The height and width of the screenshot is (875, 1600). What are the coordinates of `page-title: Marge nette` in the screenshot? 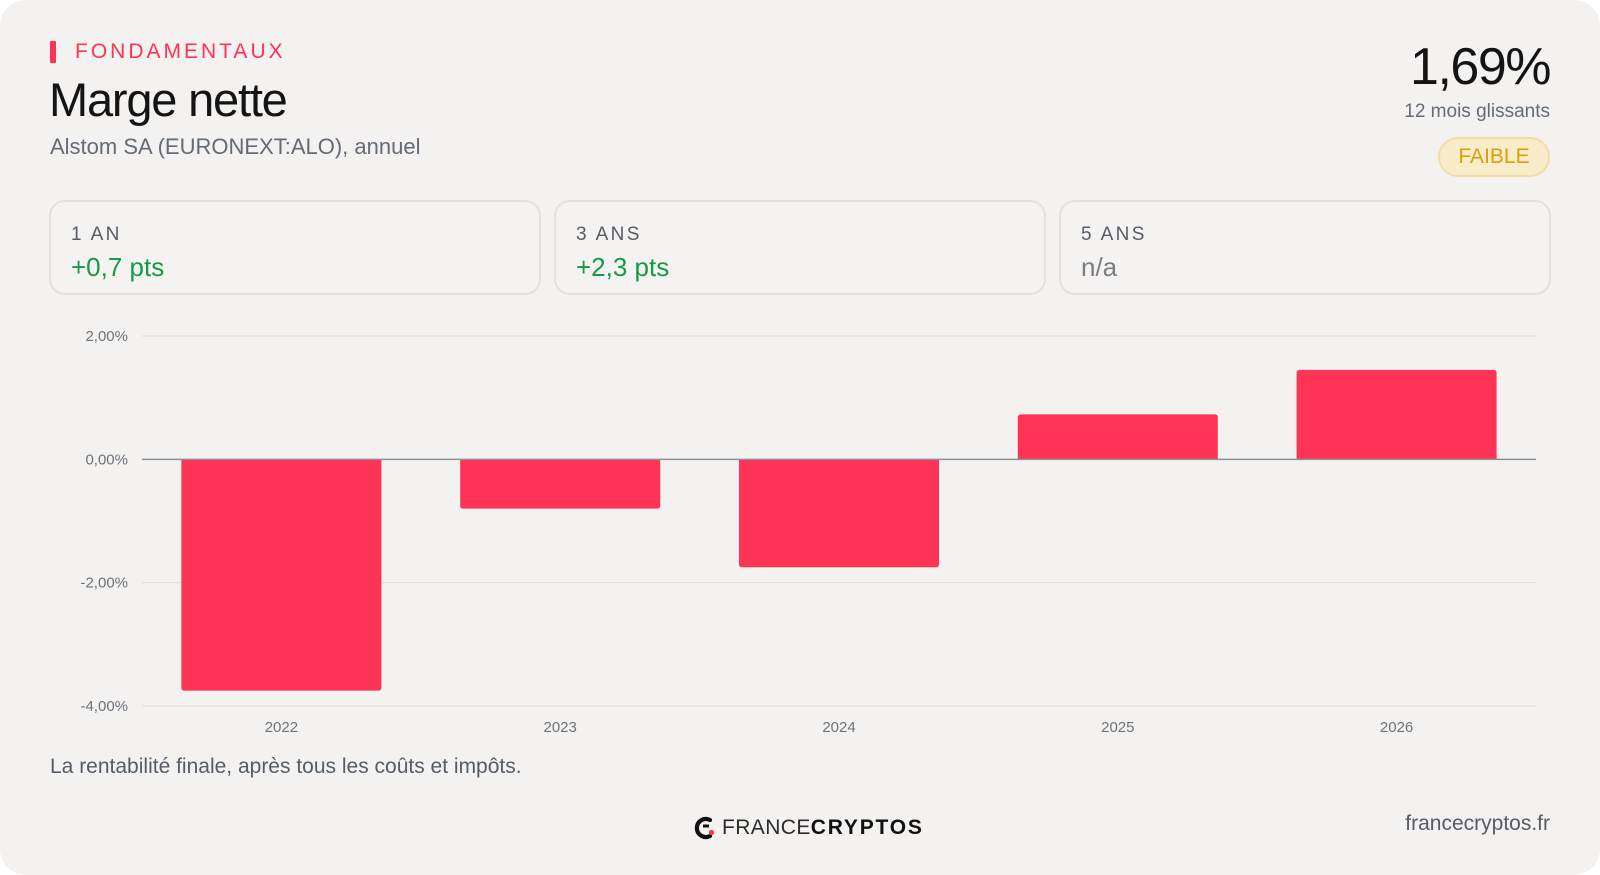 It's located at (168, 99).